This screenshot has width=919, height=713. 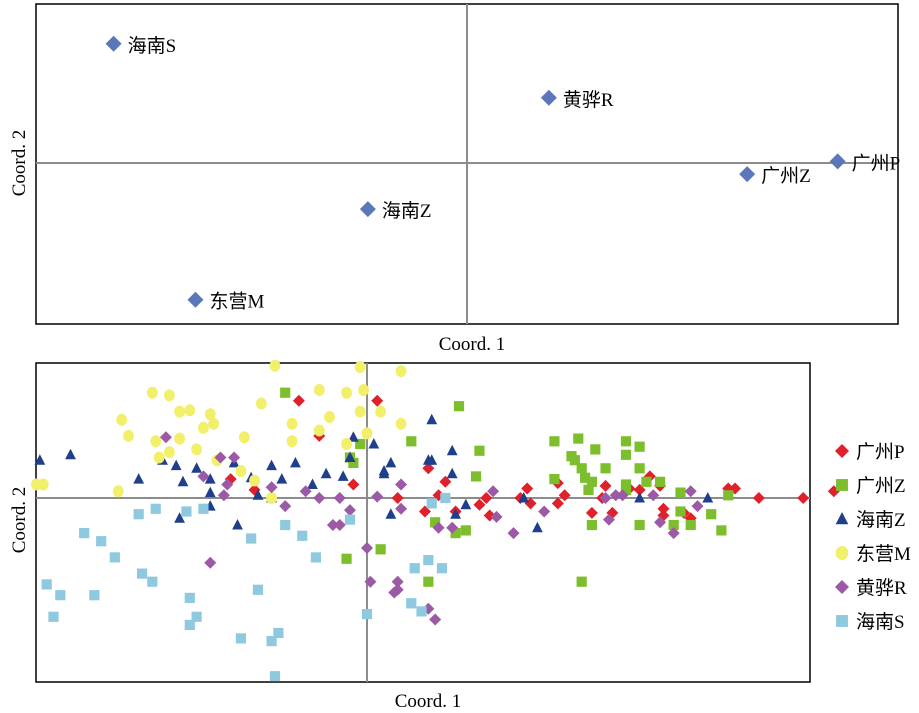 What do you see at coordinates (881, 486) in the screenshot?
I see `legend-label: 广州Z` at bounding box center [881, 486].